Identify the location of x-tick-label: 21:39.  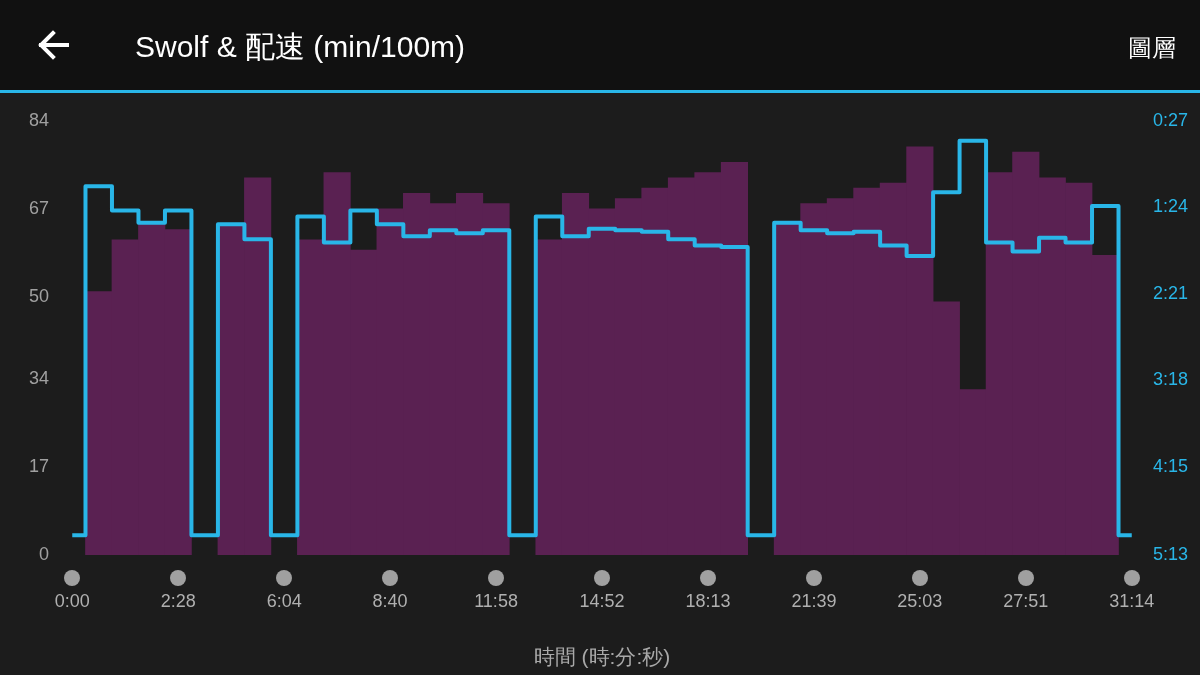
(814, 600).